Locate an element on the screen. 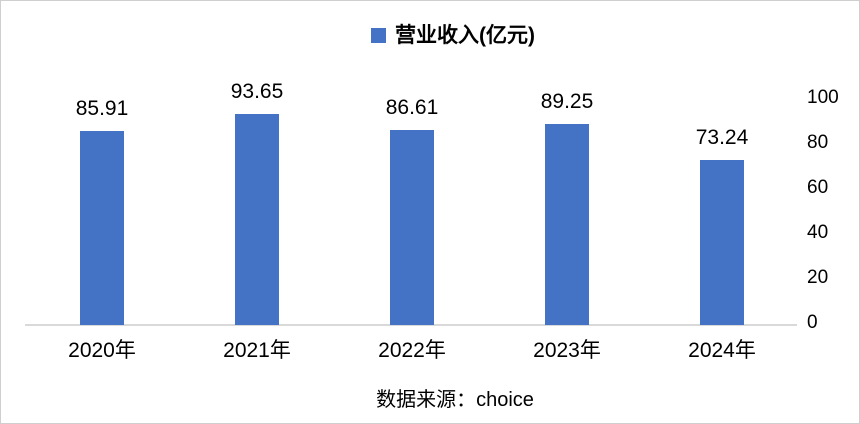  data-label-2023年: 89.25 is located at coordinates (567, 101).